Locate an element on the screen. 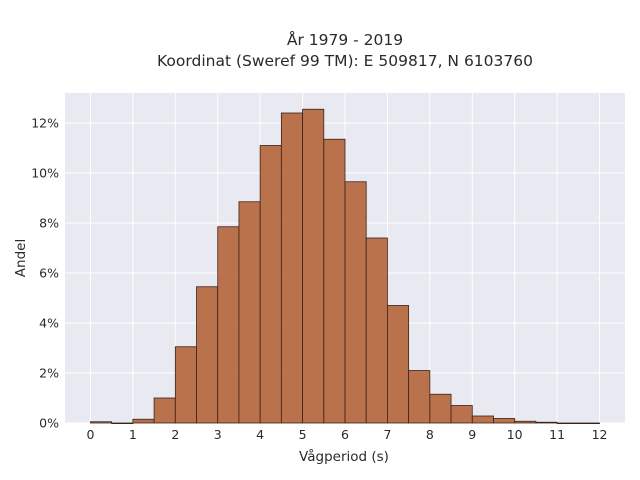  x-tick-label: 12 is located at coordinates (600, 434).